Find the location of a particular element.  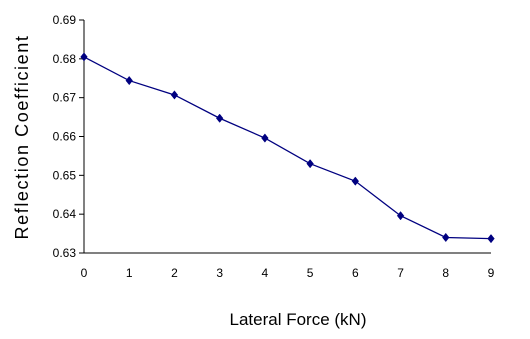

y-tick-label: 0.65 is located at coordinates (65, 175).